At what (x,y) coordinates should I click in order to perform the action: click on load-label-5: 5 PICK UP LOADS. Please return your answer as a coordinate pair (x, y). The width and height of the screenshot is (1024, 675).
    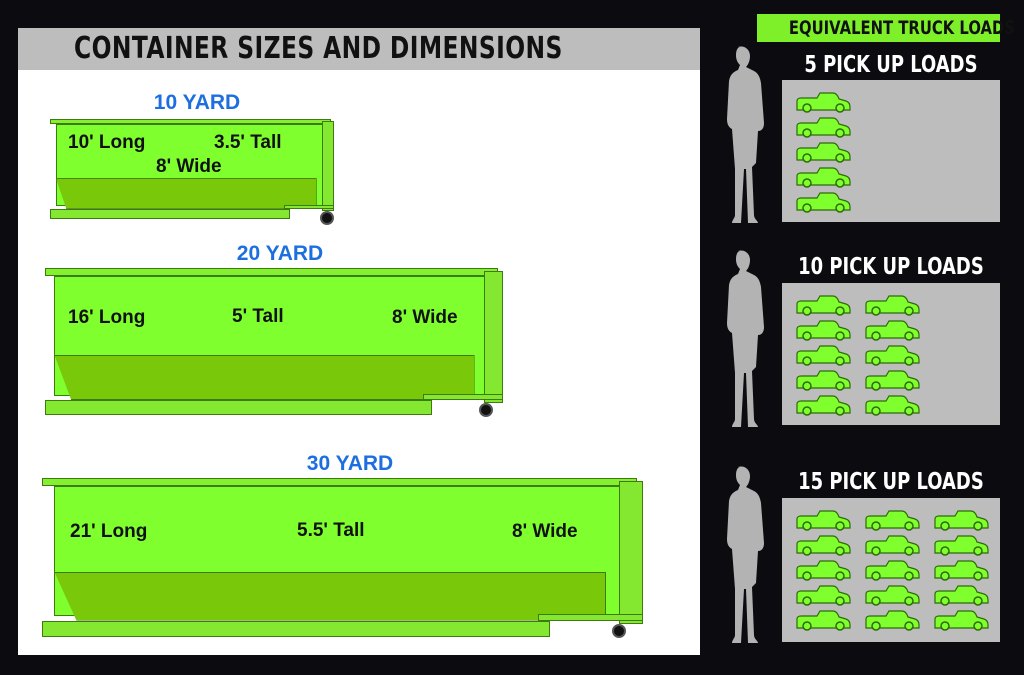
    Looking at the image, I should click on (891, 65).